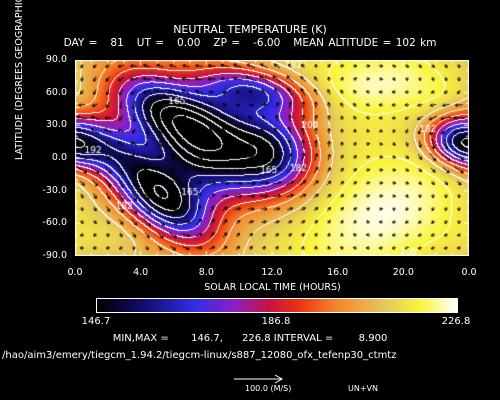 The image size is (500, 400). What do you see at coordinates (303, 338) in the screenshot?
I see `interval-label: INTERVAL =` at bounding box center [303, 338].